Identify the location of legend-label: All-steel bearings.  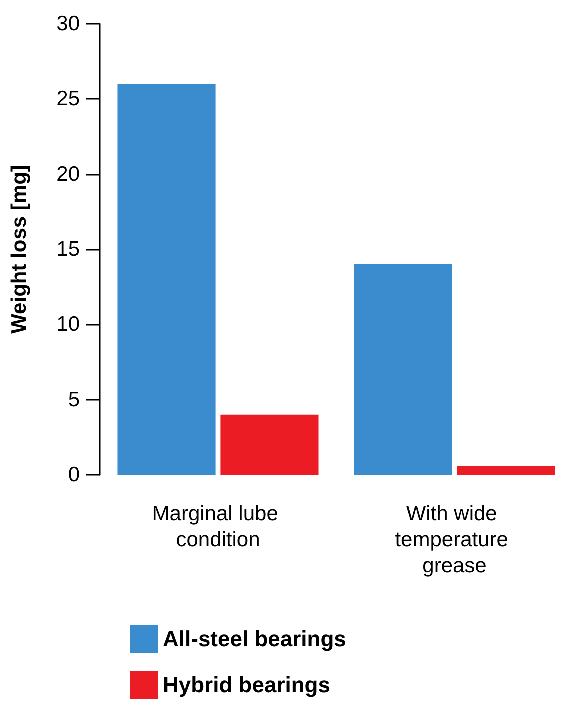
(254, 639).